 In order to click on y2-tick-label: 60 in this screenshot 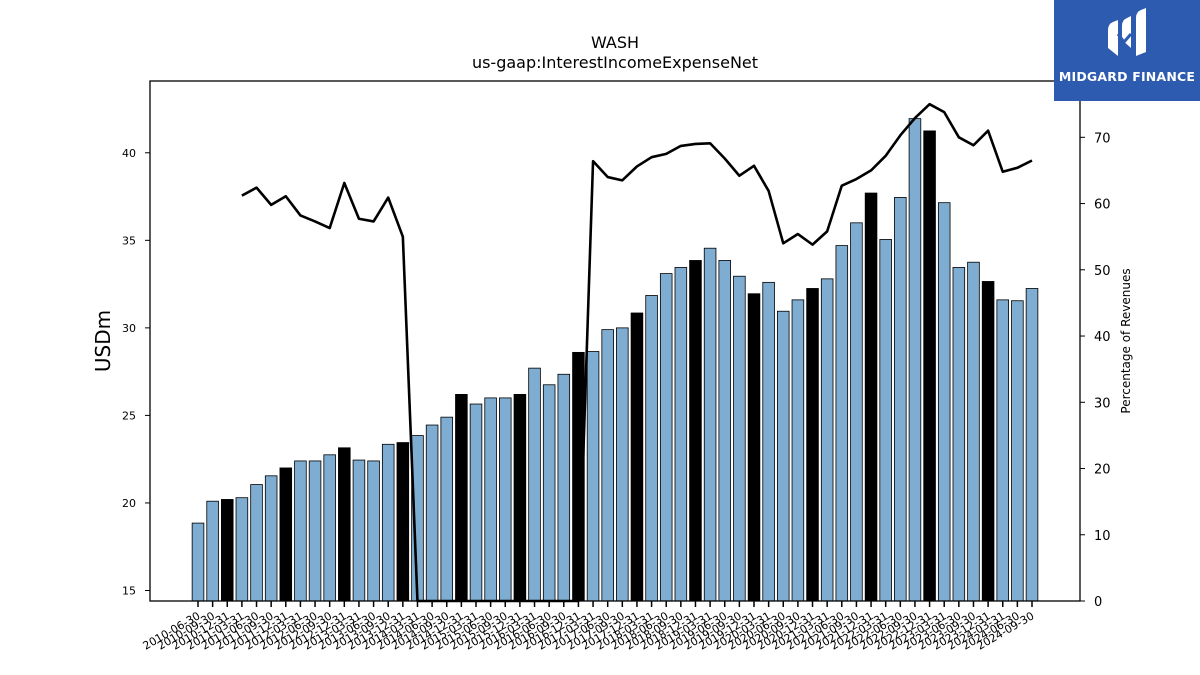, I will do `click(1102, 205)`.